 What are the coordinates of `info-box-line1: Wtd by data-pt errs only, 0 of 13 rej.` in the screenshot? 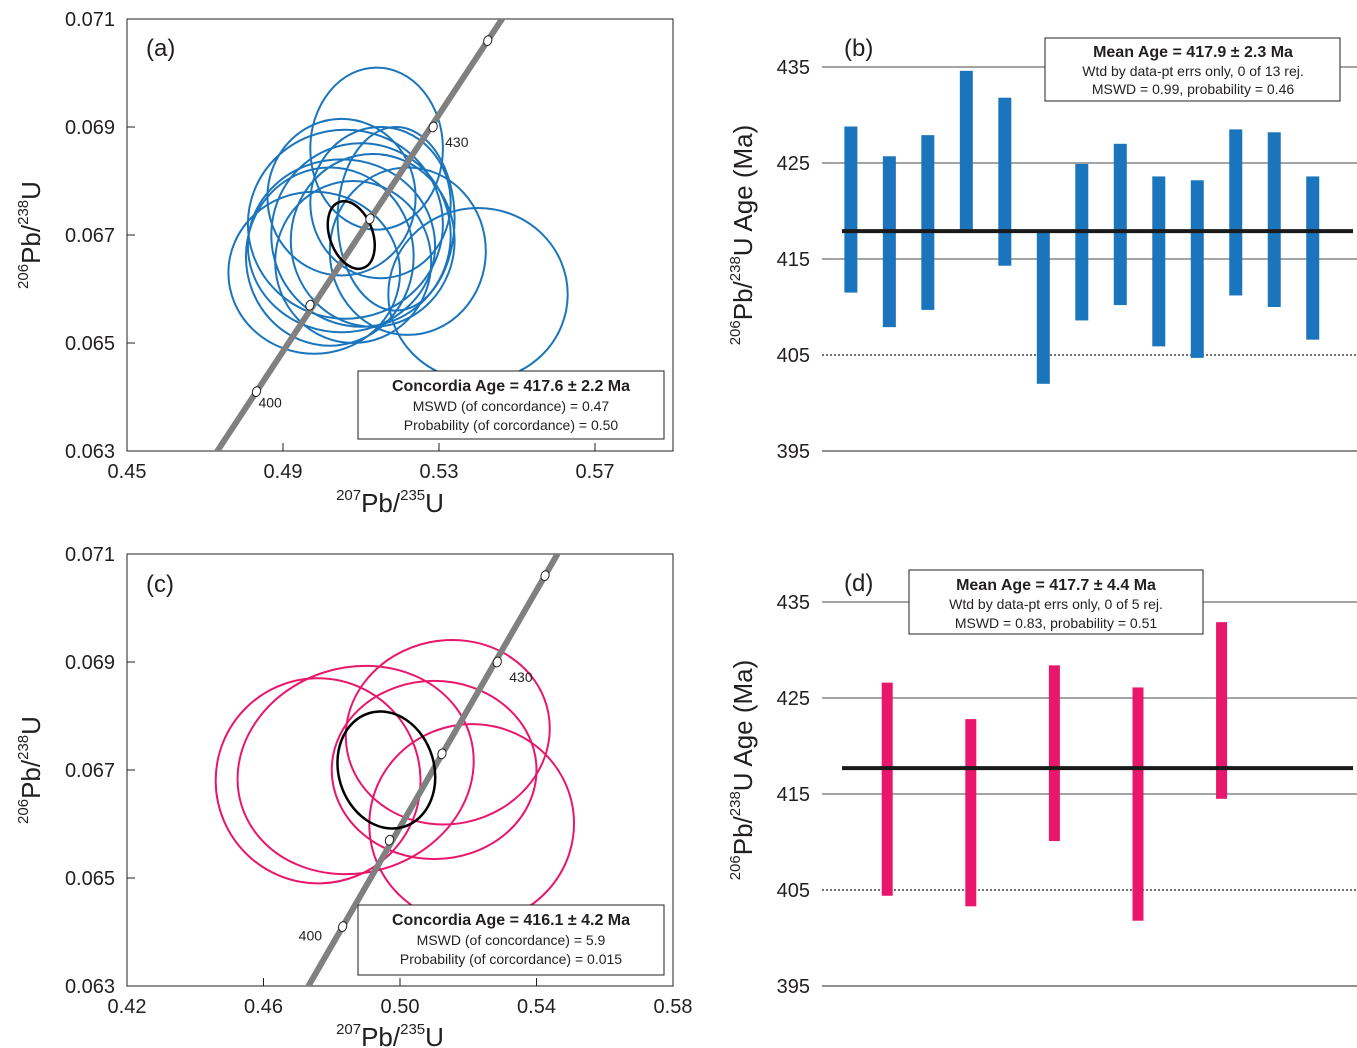 It's located at (1193, 71).